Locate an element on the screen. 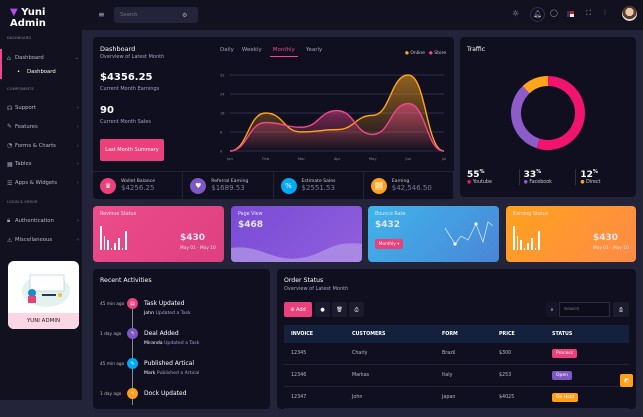  avatar is located at coordinates (629, 13).